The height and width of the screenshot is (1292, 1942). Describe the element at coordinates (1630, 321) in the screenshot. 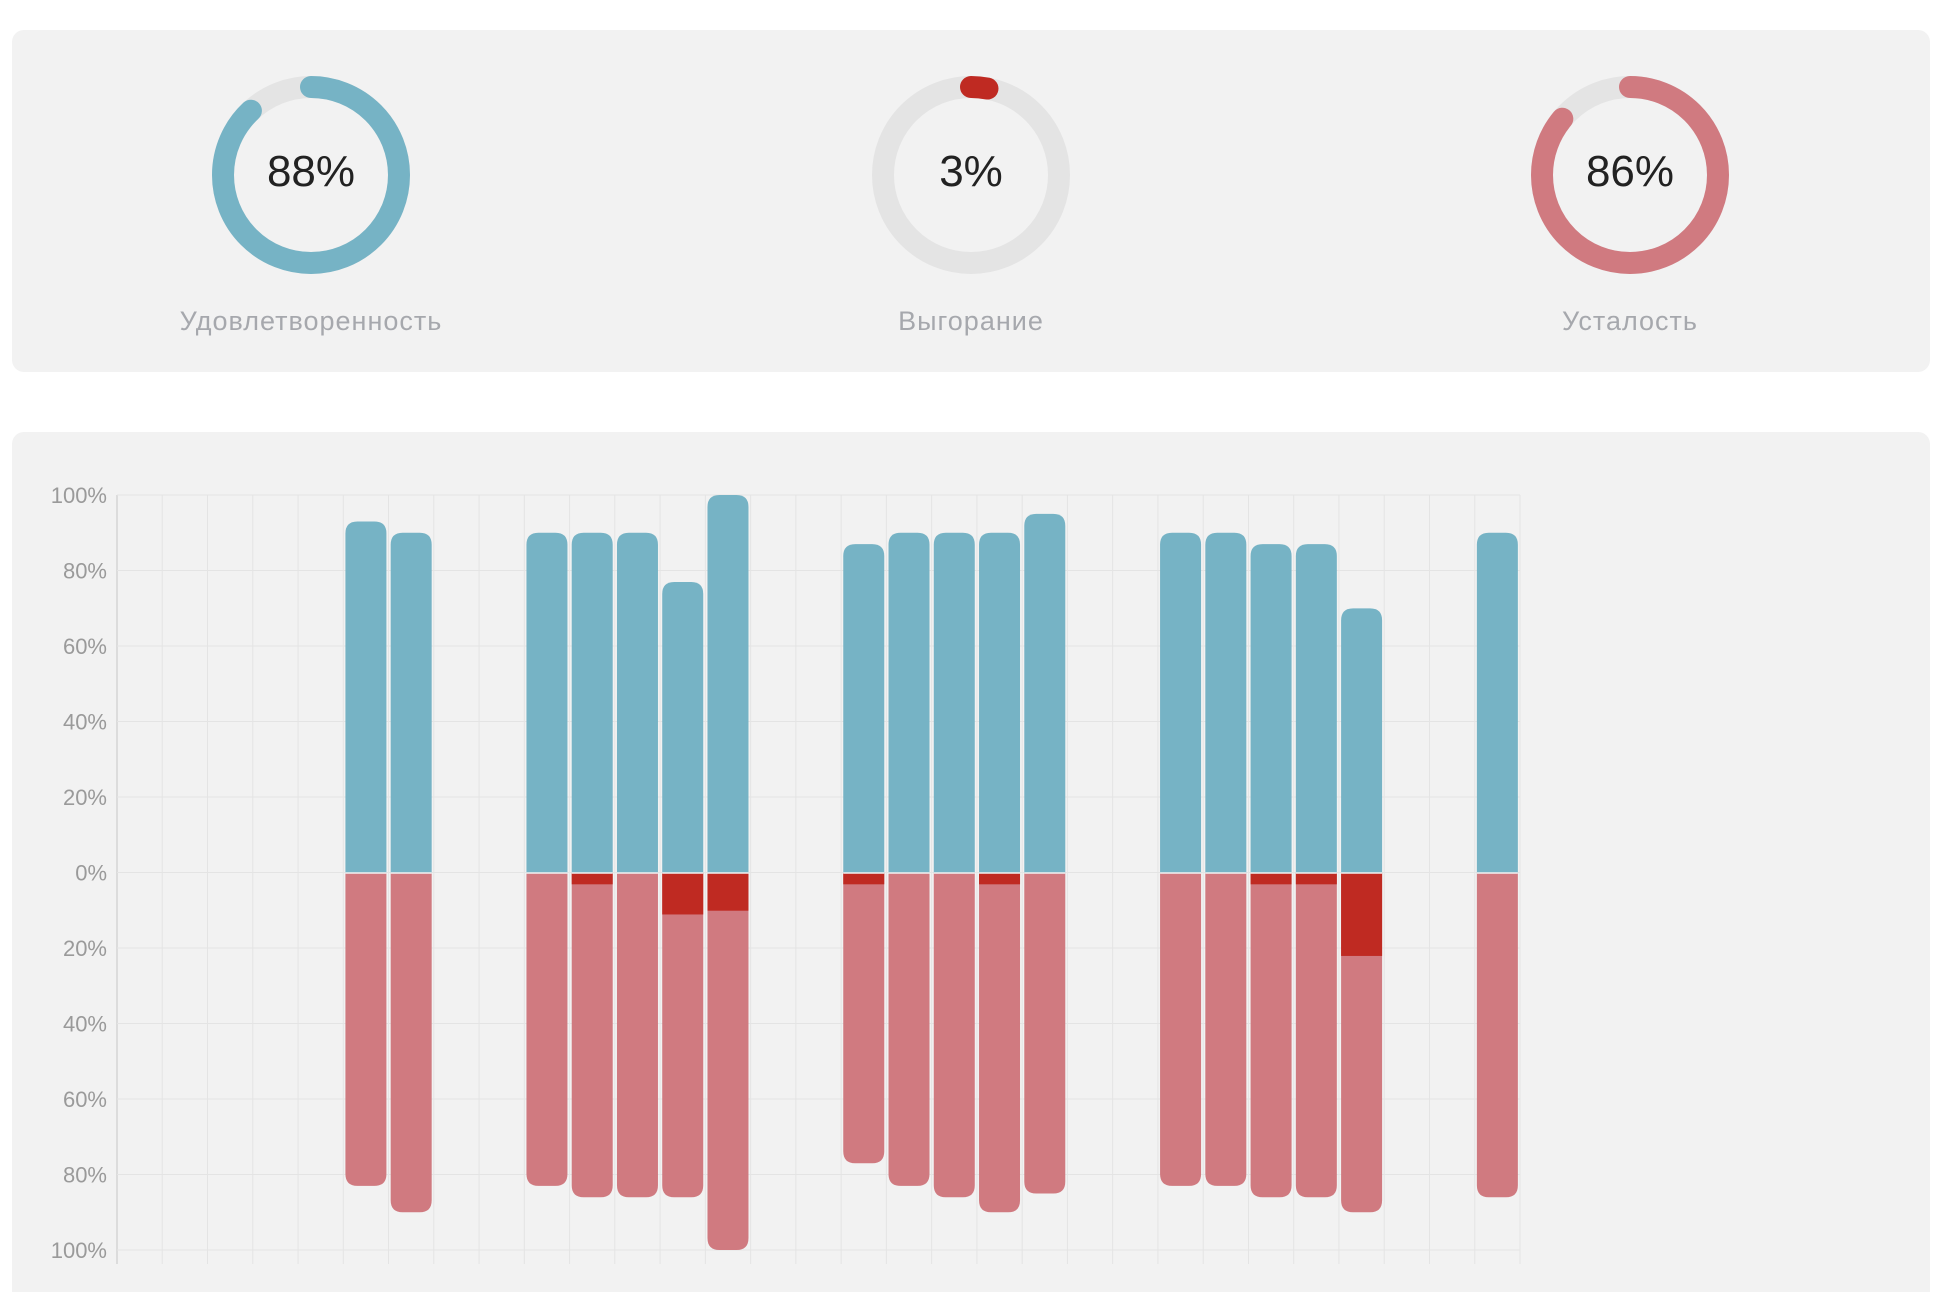

I see `gauge-label: Усталость` at that location.